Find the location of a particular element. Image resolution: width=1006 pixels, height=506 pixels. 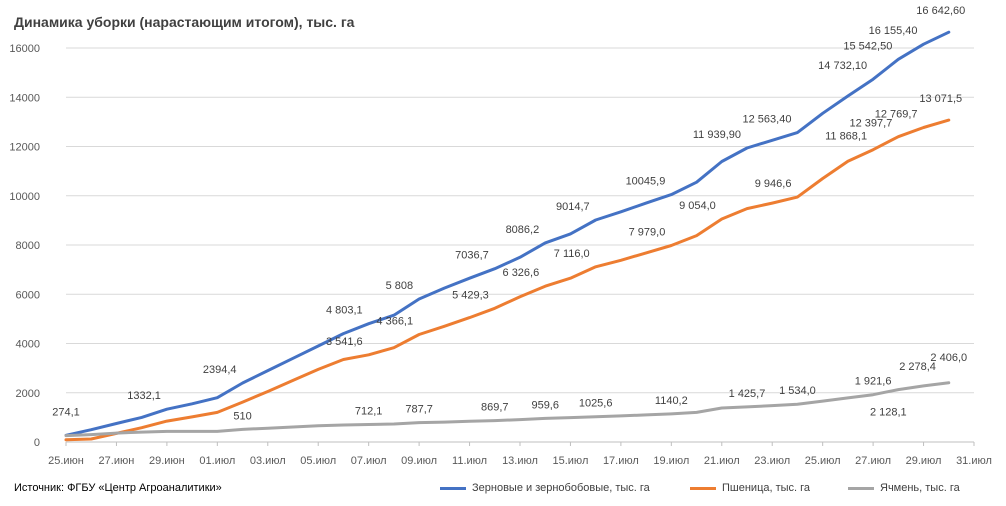

legend-label-series2: Пшеница, тыс. га is located at coordinates (766, 488).